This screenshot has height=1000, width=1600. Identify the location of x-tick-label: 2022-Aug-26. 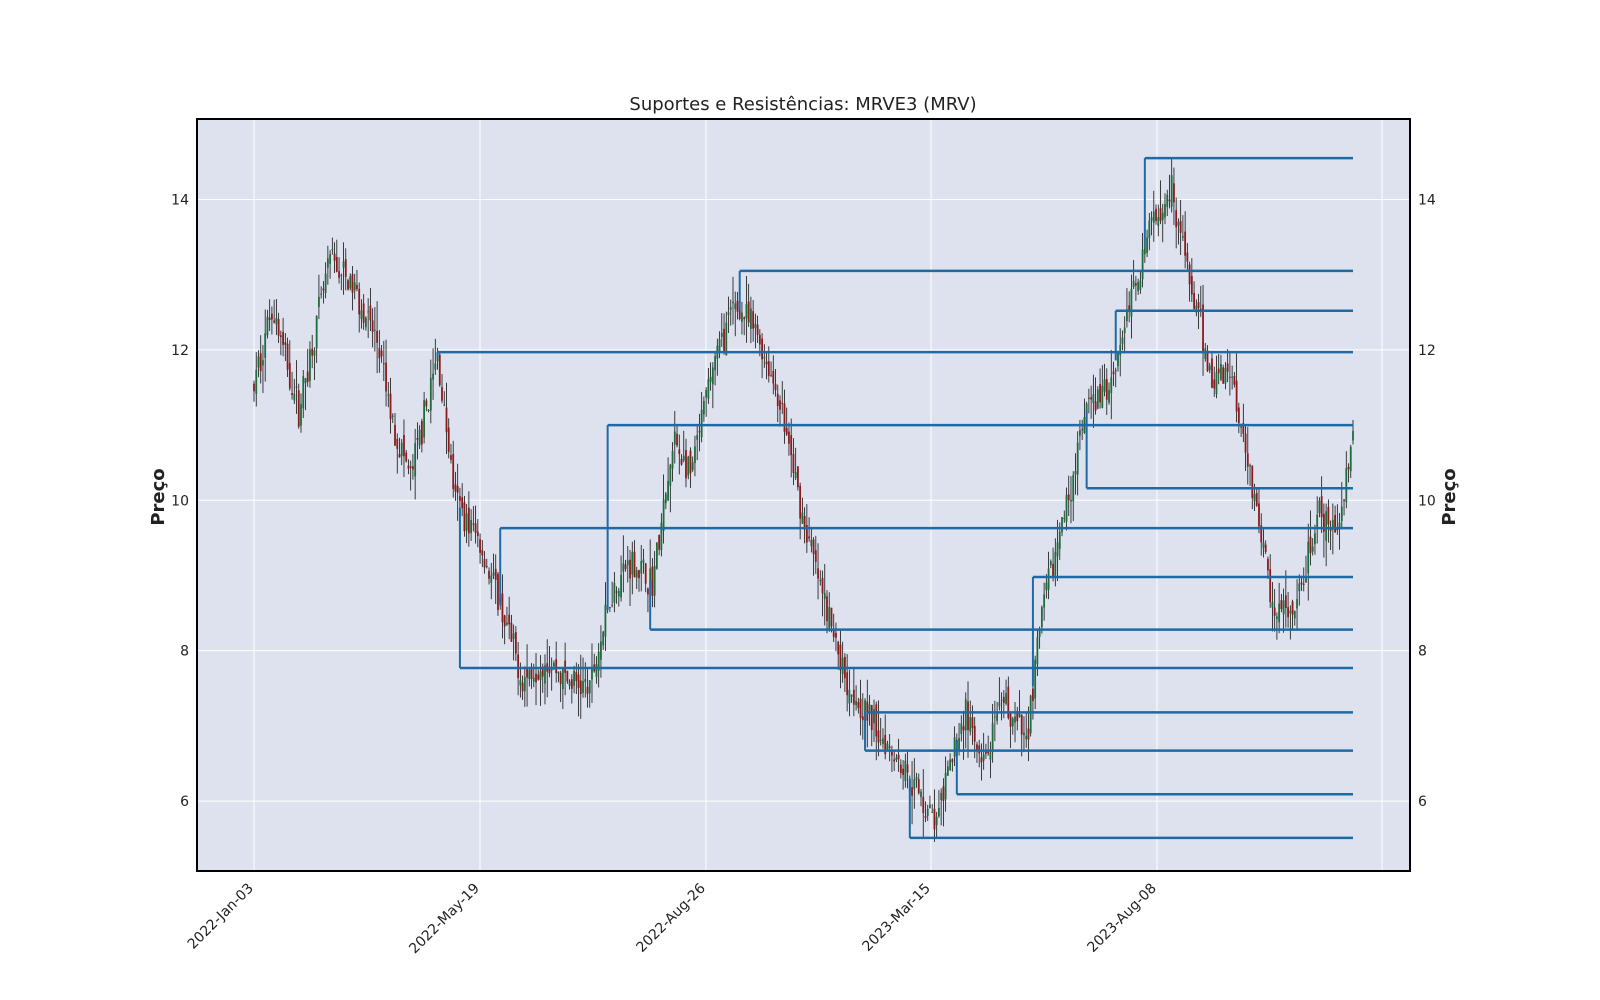
(670, 917).